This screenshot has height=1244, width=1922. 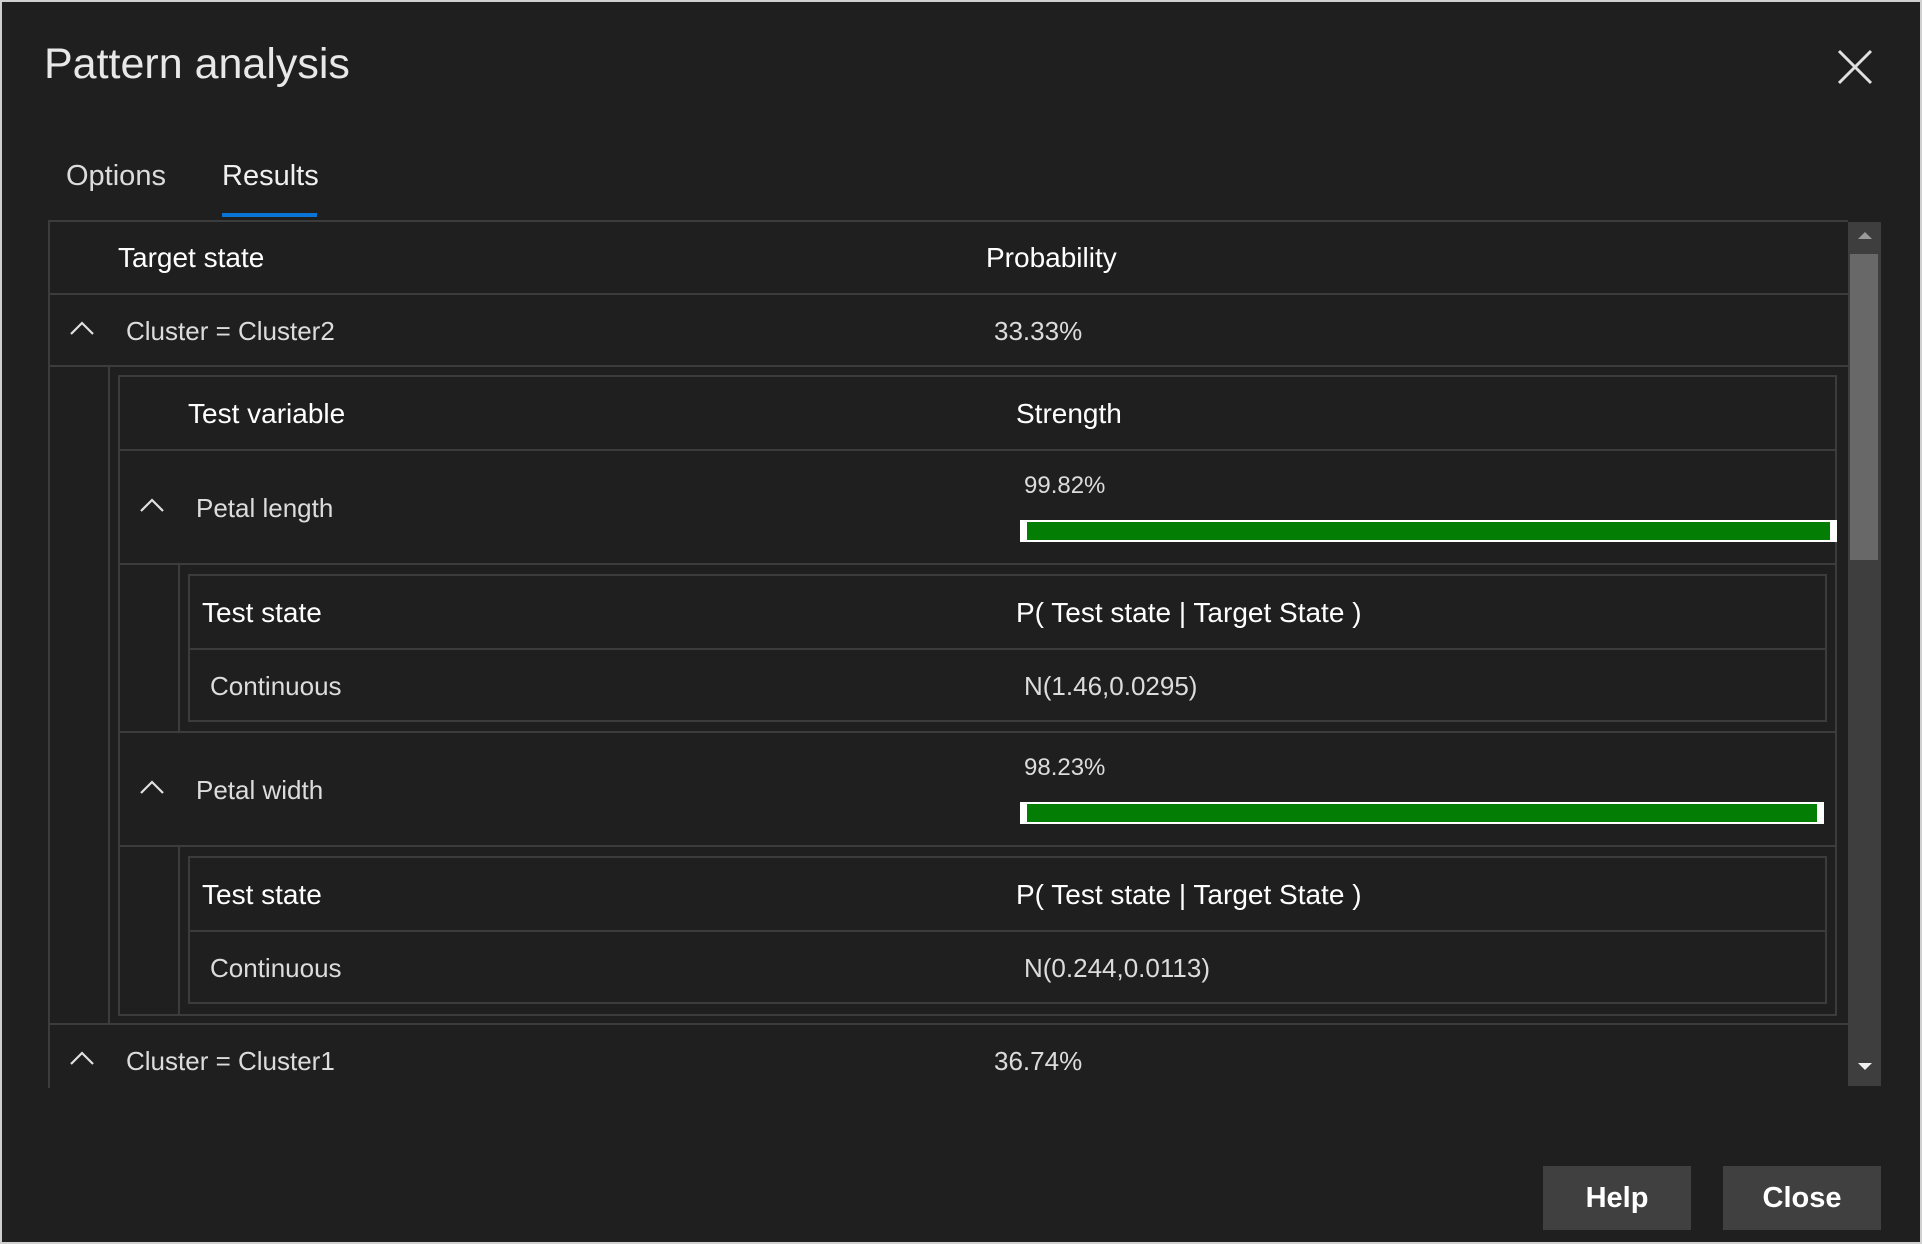 I want to click on close-icon, so click(x=1855, y=67).